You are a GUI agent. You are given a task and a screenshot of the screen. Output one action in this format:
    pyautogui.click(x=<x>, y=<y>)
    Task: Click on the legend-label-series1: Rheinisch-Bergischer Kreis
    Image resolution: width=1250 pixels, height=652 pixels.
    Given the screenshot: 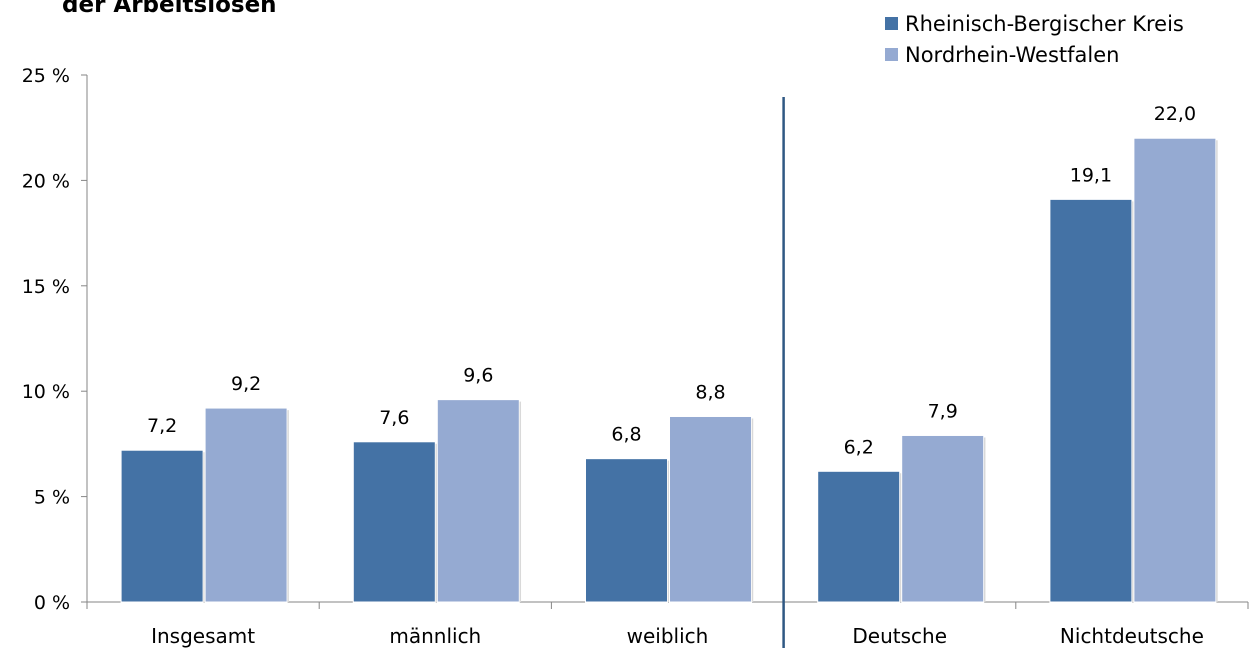 What is the action you would take?
    pyautogui.click(x=1044, y=23)
    